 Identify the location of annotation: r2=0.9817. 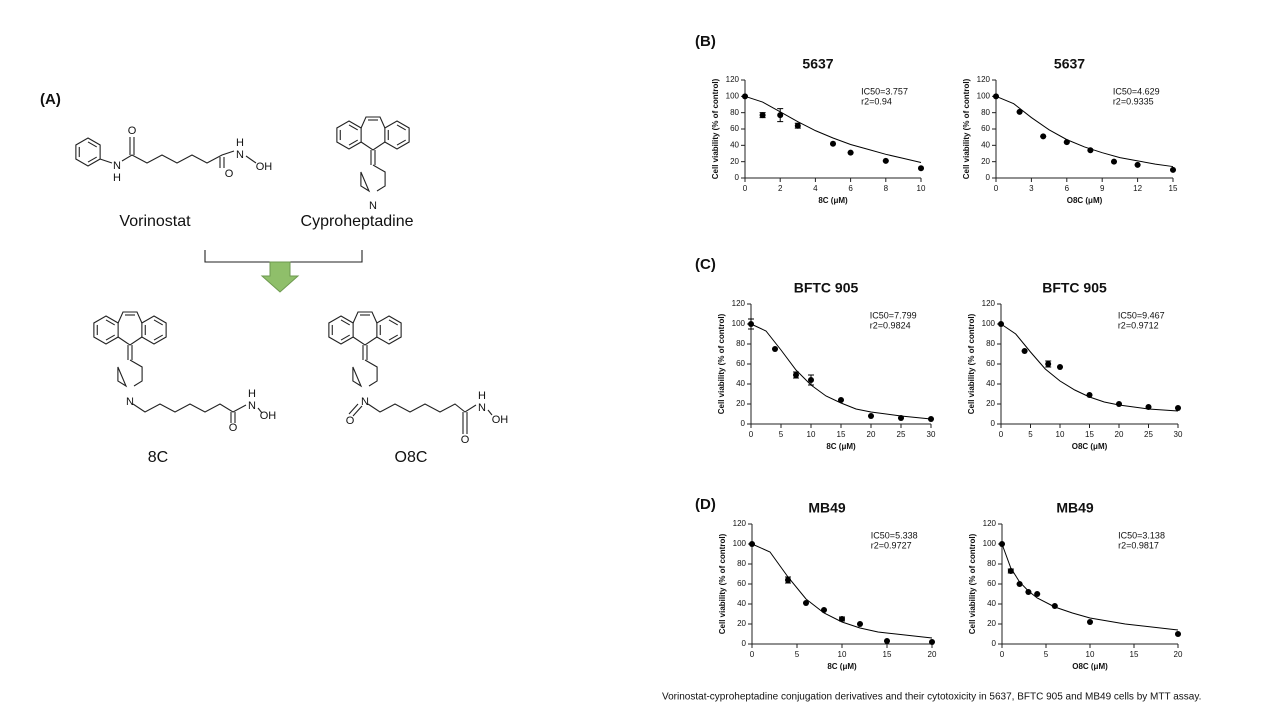
(1138, 545).